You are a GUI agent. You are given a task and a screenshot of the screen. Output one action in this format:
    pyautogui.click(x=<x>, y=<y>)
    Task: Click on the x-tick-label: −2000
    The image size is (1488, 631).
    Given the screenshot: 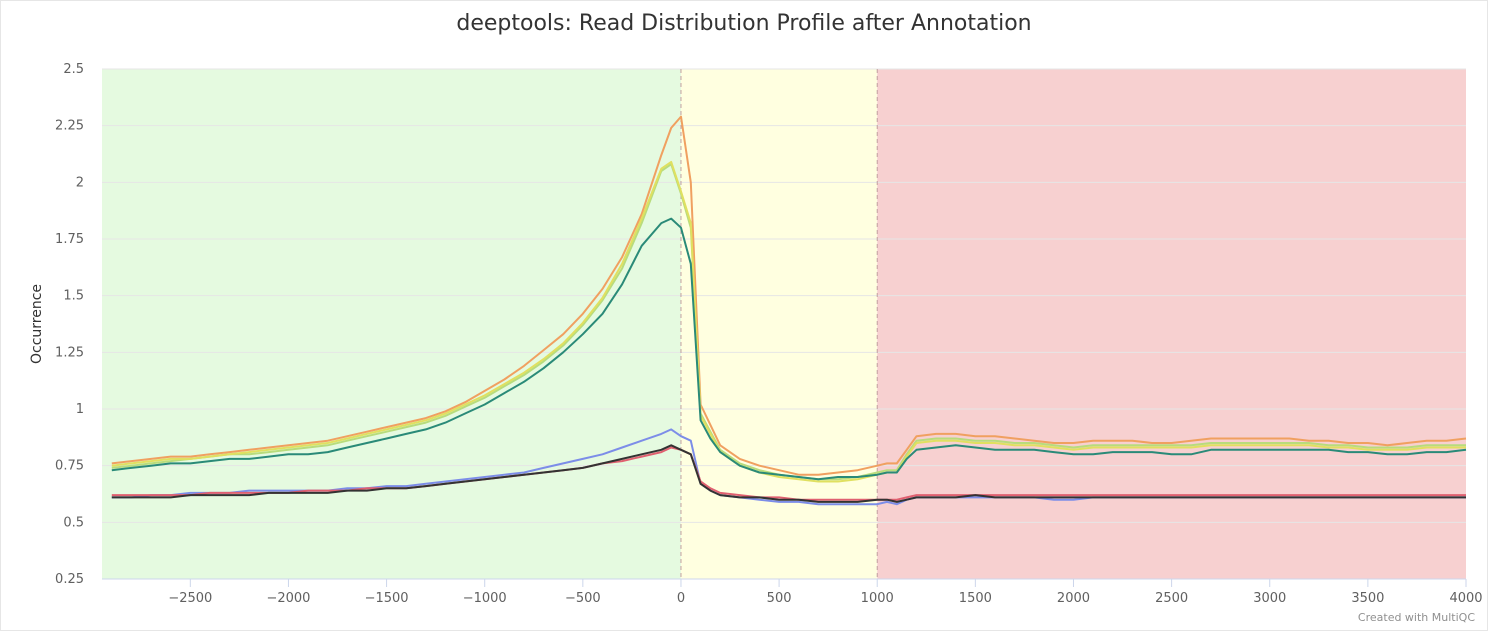 What is the action you would take?
    pyautogui.click(x=288, y=598)
    